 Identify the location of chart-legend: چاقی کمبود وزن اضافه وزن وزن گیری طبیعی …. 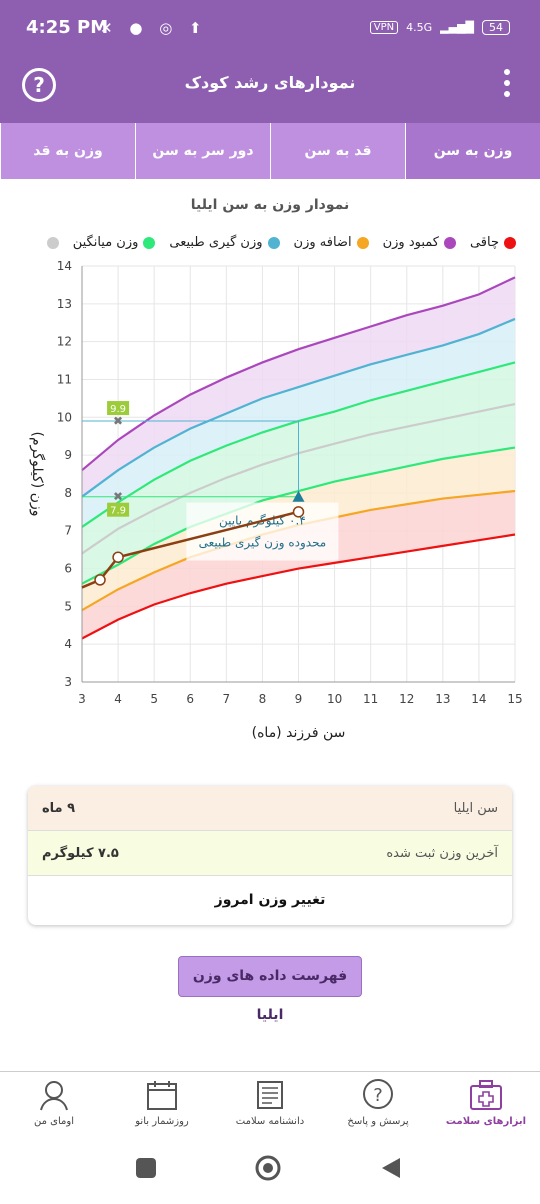
(281, 242).